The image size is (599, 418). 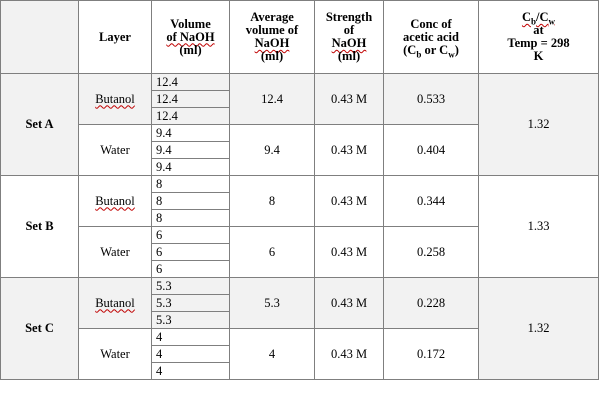 I want to click on average-cell: 8, so click(x=272, y=201).